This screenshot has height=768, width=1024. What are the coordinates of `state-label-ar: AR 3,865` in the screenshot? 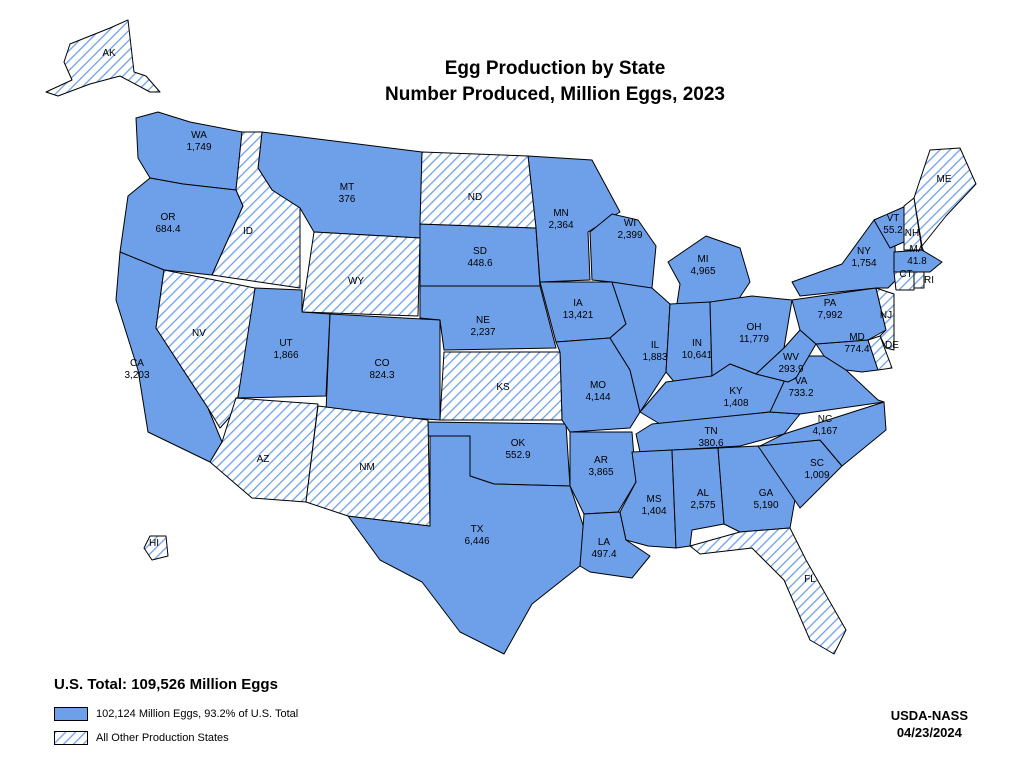 It's located at (600, 466).